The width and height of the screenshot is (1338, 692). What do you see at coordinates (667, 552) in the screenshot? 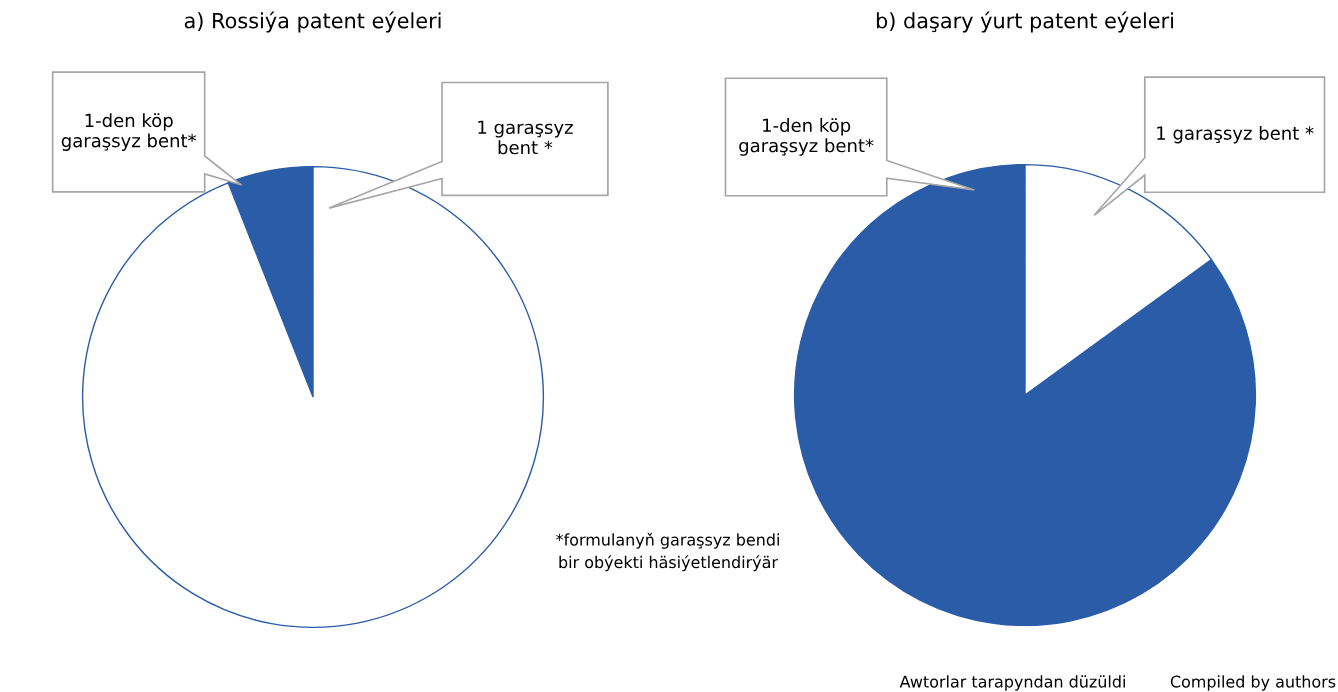
I see `text: *formulanyň garaşsyz bendi bir obýekti häsiýetlendirýär` at bounding box center [667, 552].